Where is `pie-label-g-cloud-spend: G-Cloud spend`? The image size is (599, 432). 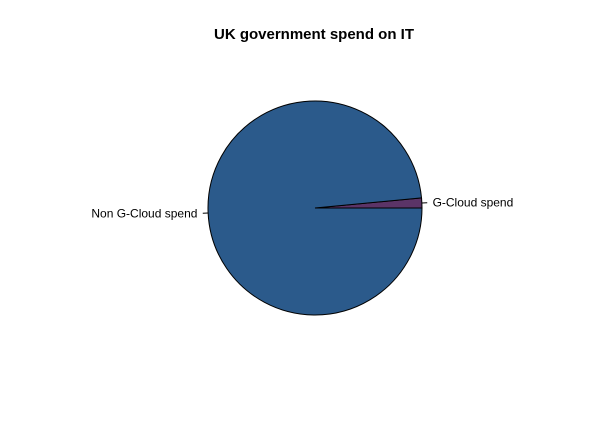 pie-label-g-cloud-spend: G-Cloud spend is located at coordinates (473, 202).